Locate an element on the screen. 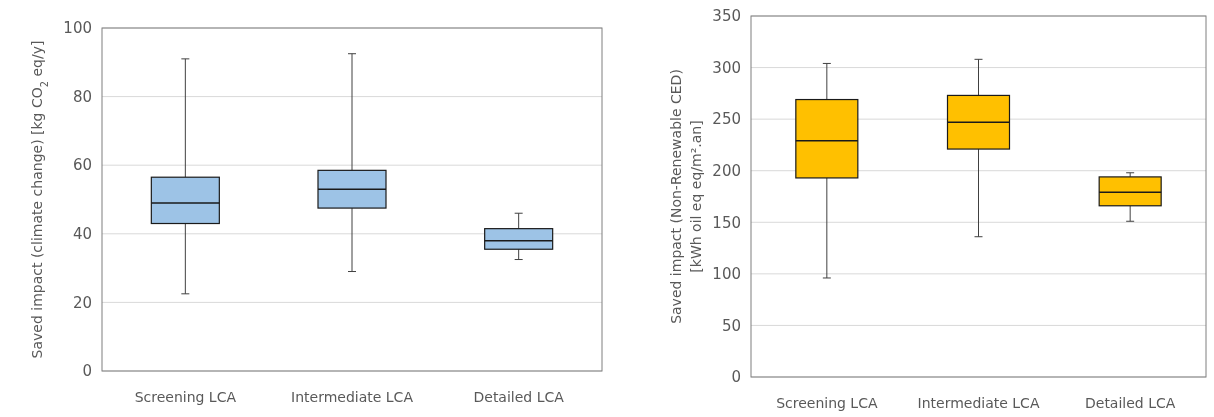 This screenshot has height=417, width=1214. y-tick-label: 50 is located at coordinates (731, 325).